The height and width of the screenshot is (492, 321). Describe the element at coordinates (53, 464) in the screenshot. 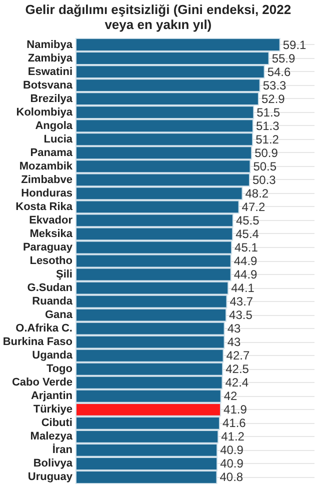

I see `y-tick-label: Bolivya` at that location.